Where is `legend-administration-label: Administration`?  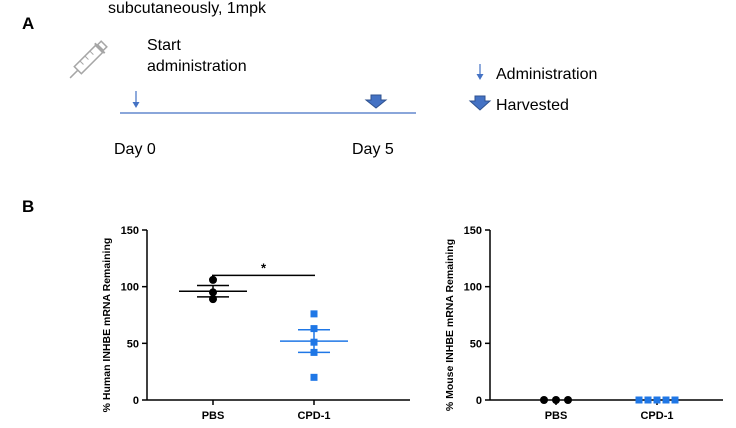
legend-administration-label: Administration is located at coordinates (547, 74).